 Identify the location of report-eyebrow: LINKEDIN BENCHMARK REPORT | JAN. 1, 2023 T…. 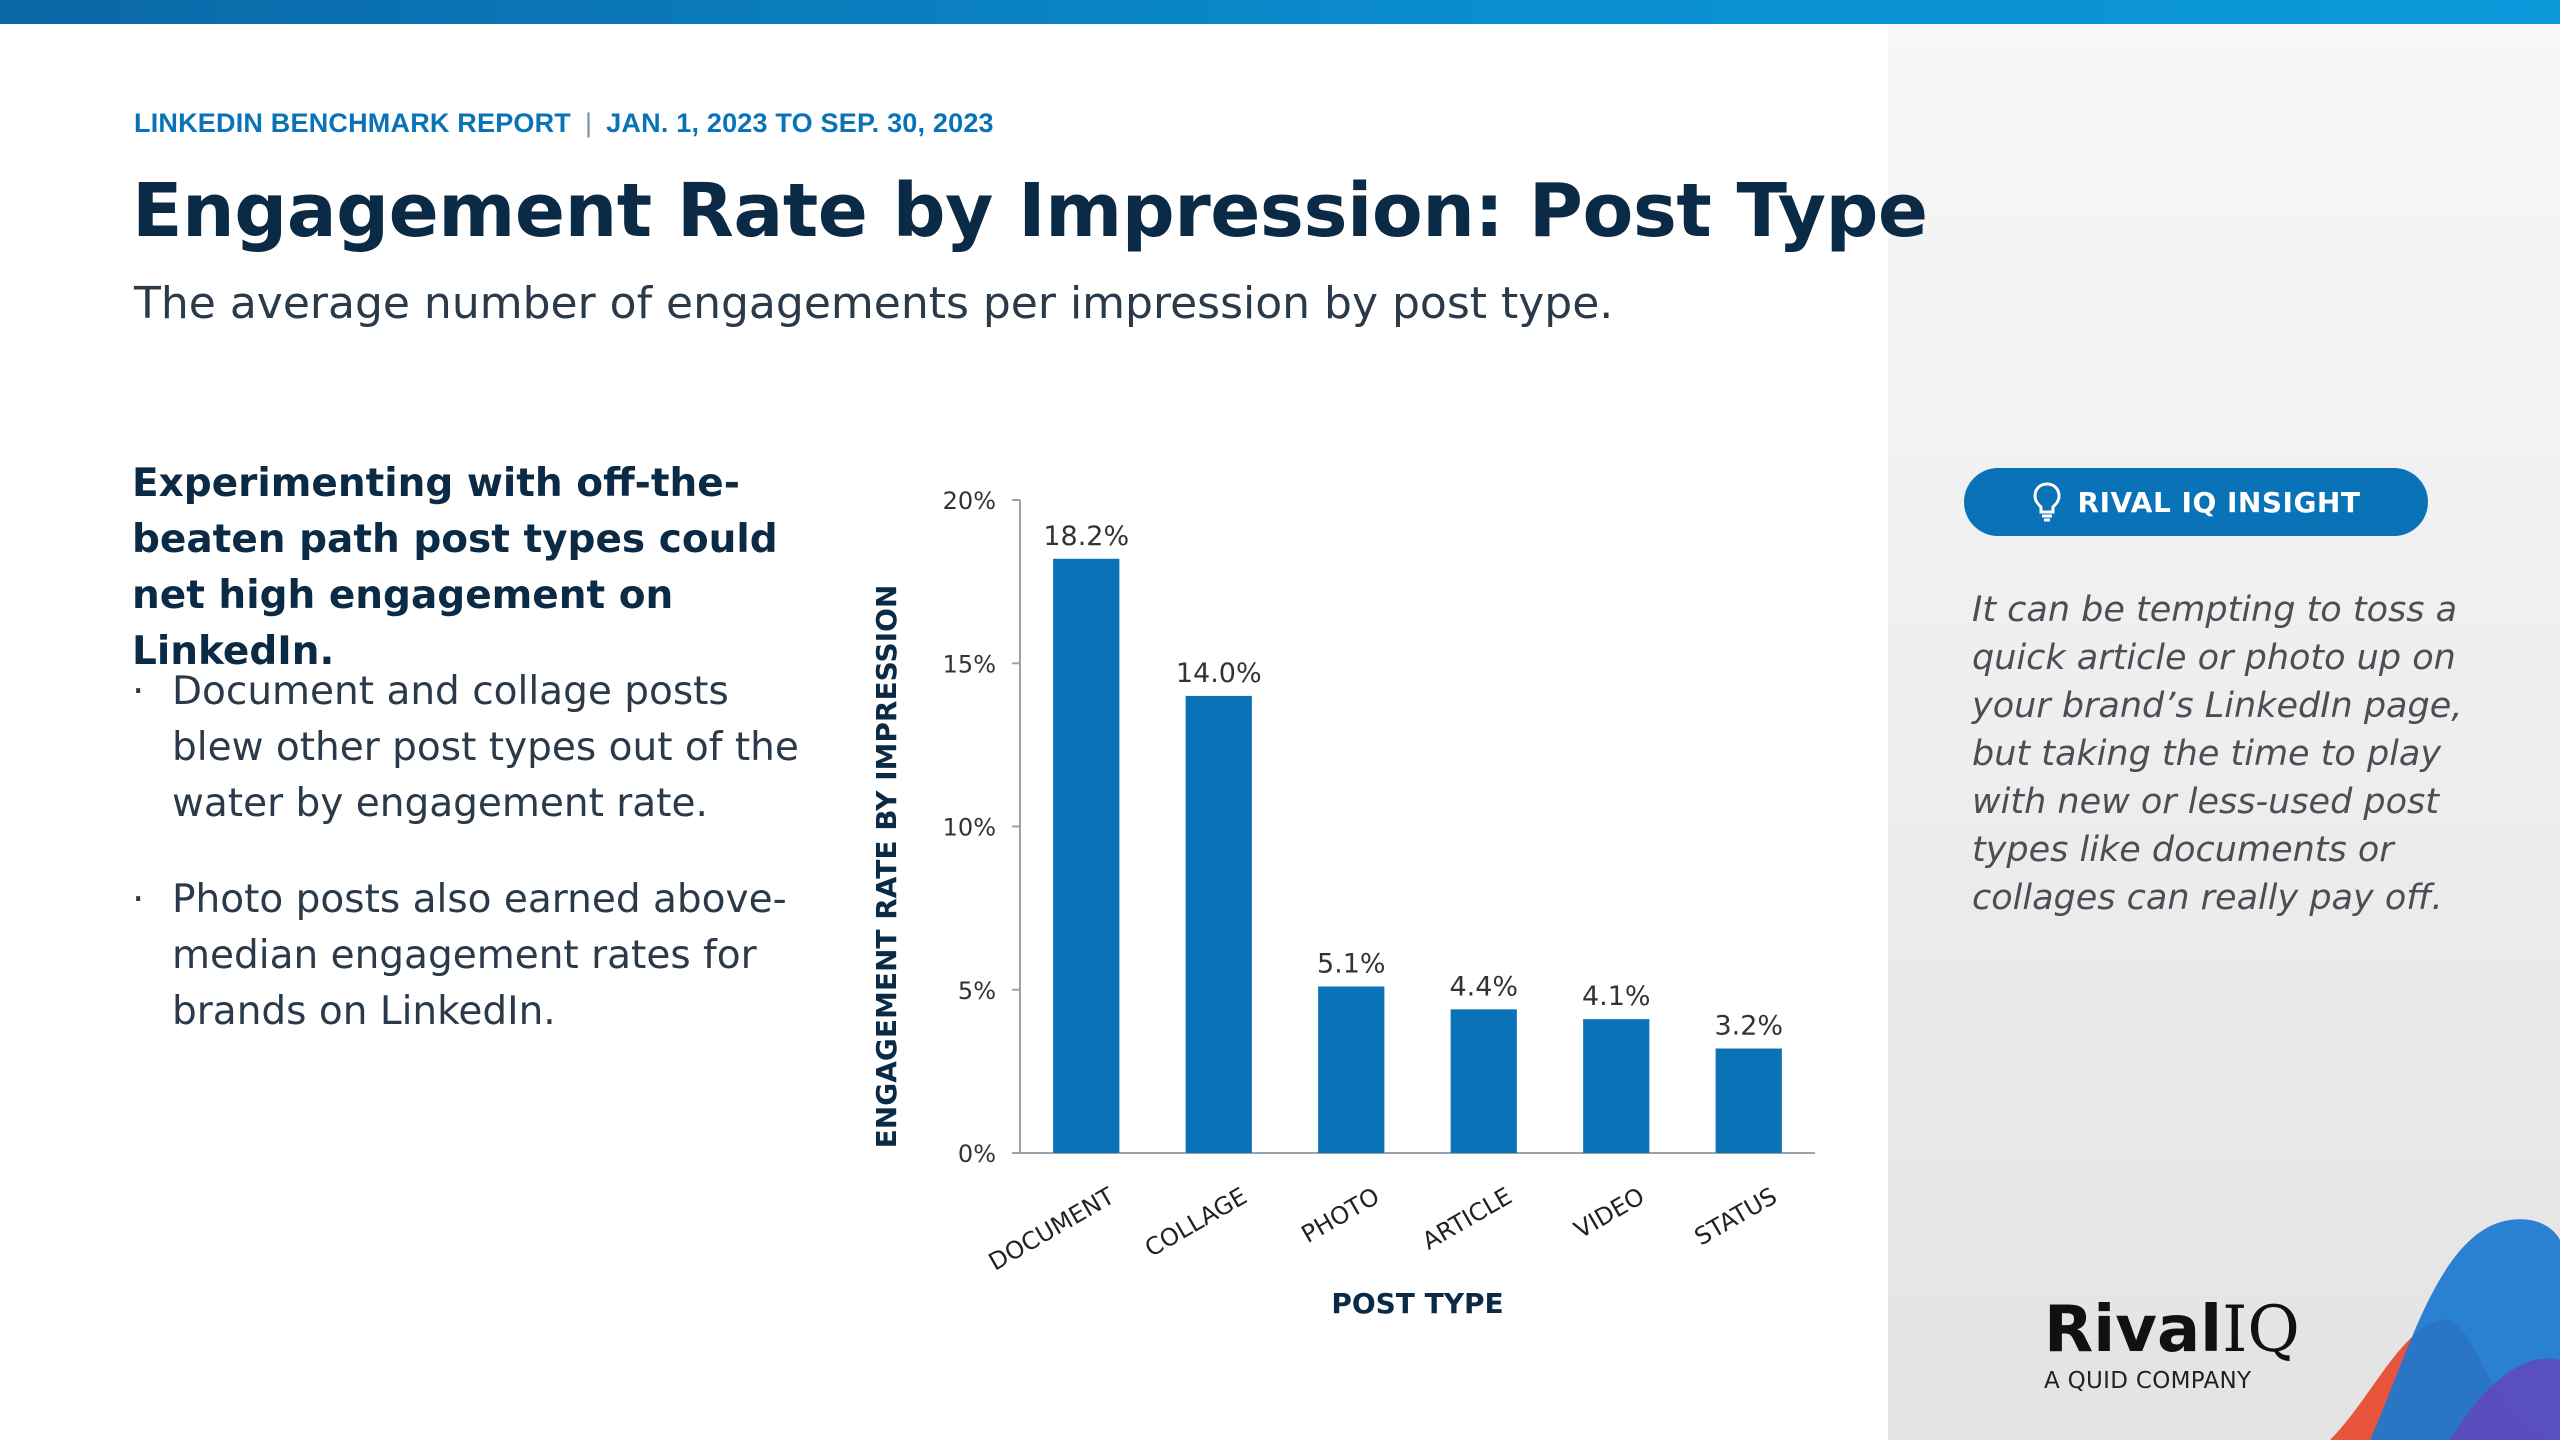
(564, 123).